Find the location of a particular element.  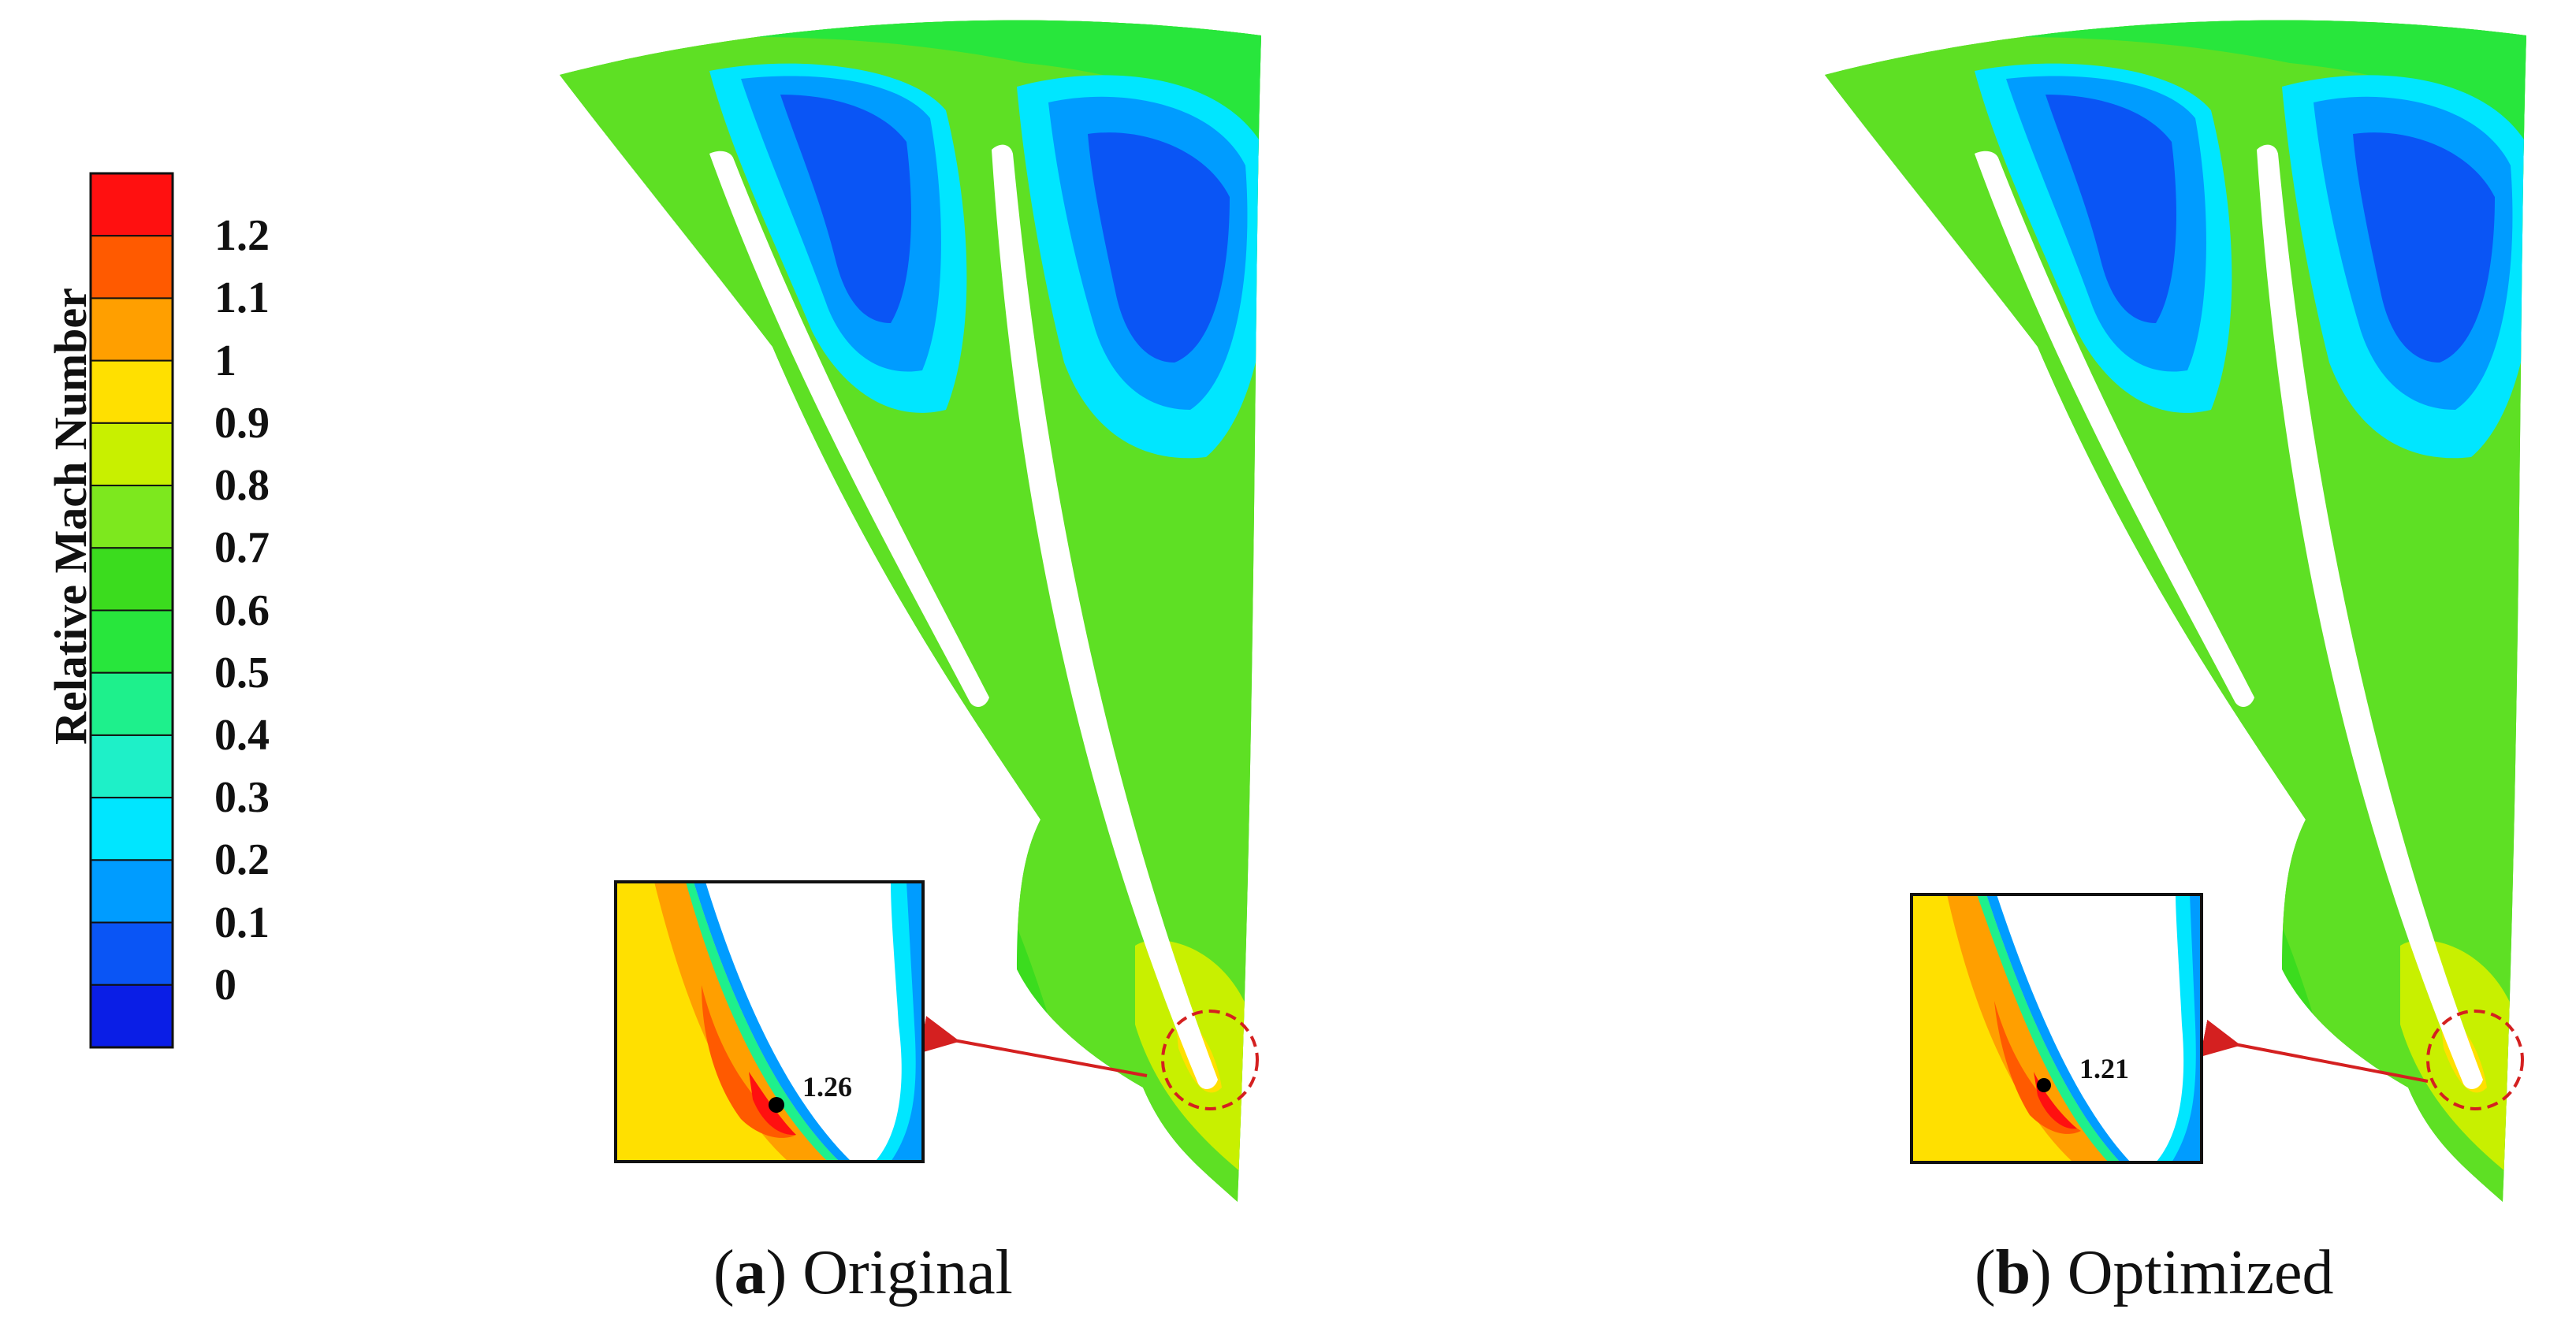

inset-original is located at coordinates (769, 1022).